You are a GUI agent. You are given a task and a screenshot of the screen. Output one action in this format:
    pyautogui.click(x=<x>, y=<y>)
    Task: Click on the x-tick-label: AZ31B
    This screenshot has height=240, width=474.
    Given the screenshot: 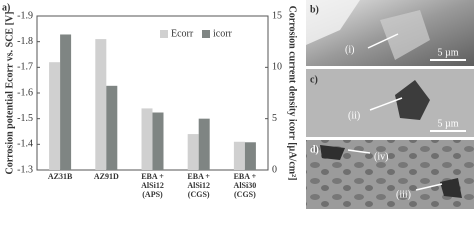 What is the action you would take?
    pyautogui.click(x=60, y=176)
    